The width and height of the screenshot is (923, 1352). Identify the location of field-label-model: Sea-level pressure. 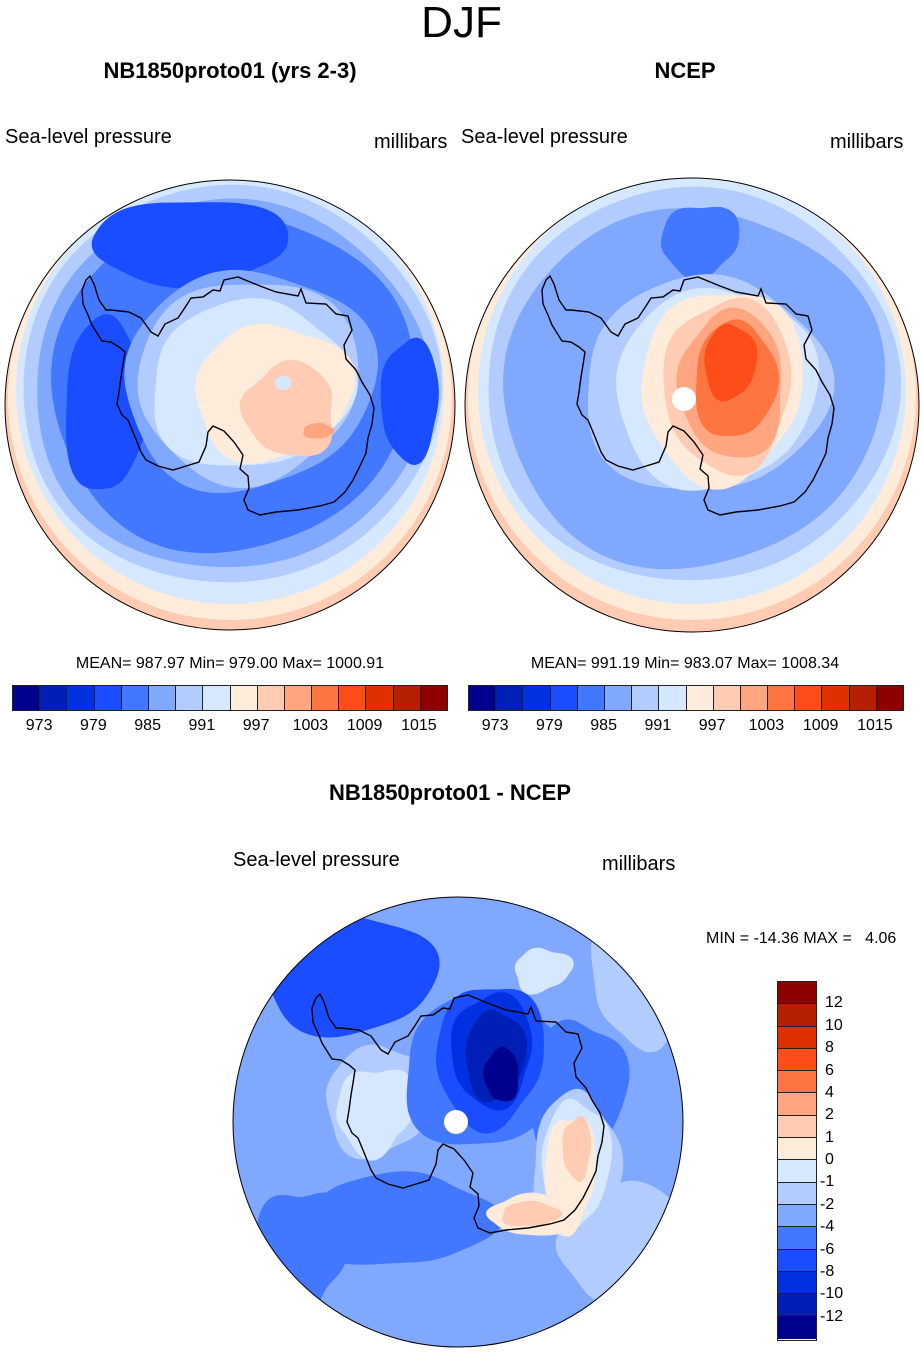
(88, 137).